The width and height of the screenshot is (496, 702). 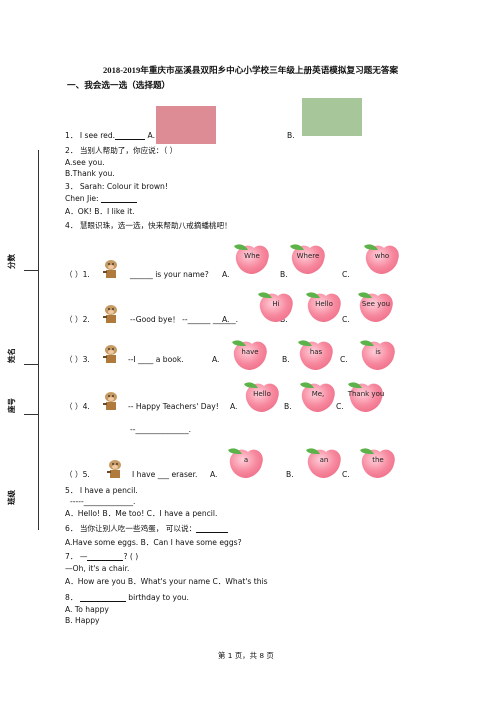 What do you see at coordinates (186, 125) in the screenshot?
I see `q1-red-swatch` at bounding box center [186, 125].